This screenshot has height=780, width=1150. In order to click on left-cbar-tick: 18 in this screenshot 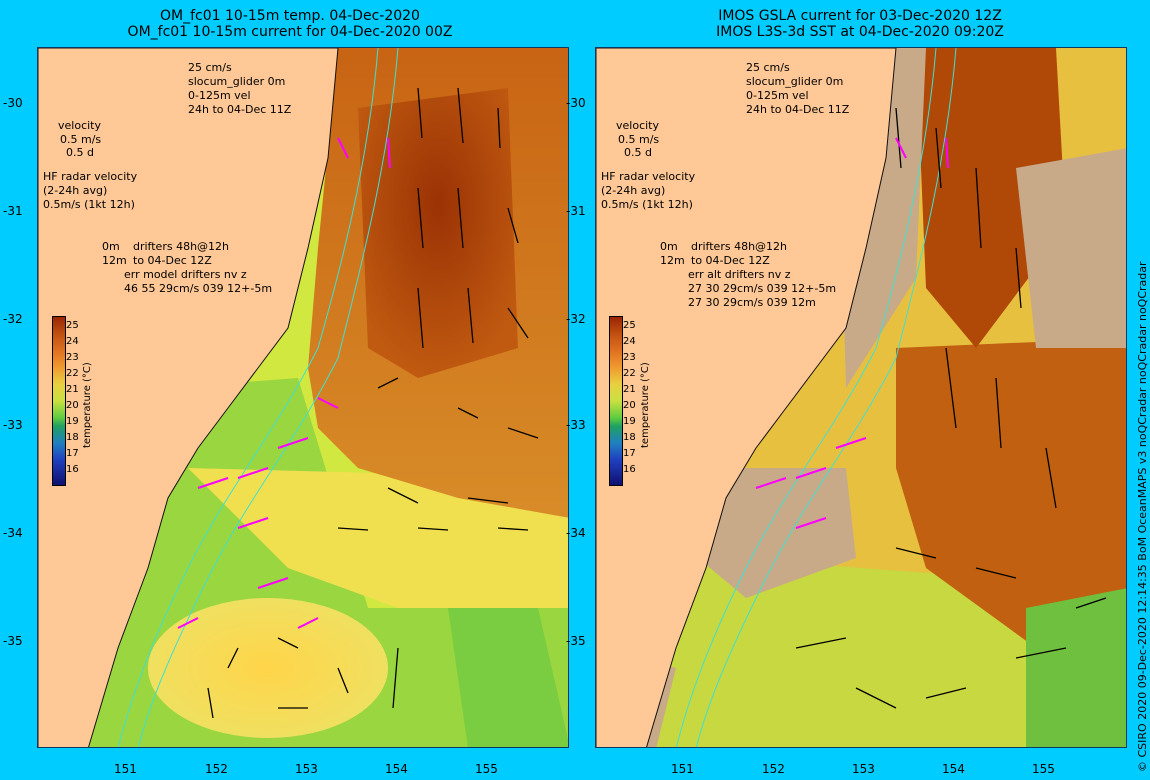, I will do `click(72, 437)`.